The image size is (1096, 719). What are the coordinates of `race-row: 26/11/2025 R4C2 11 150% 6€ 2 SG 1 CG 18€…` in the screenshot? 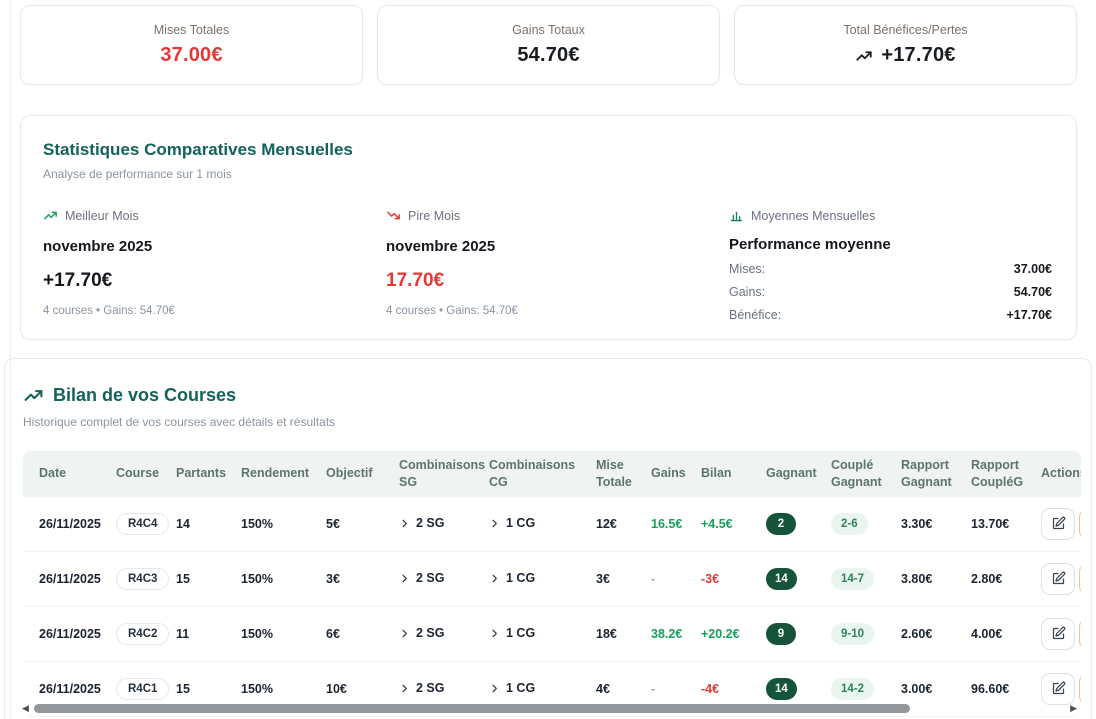 It's located at (552, 634).